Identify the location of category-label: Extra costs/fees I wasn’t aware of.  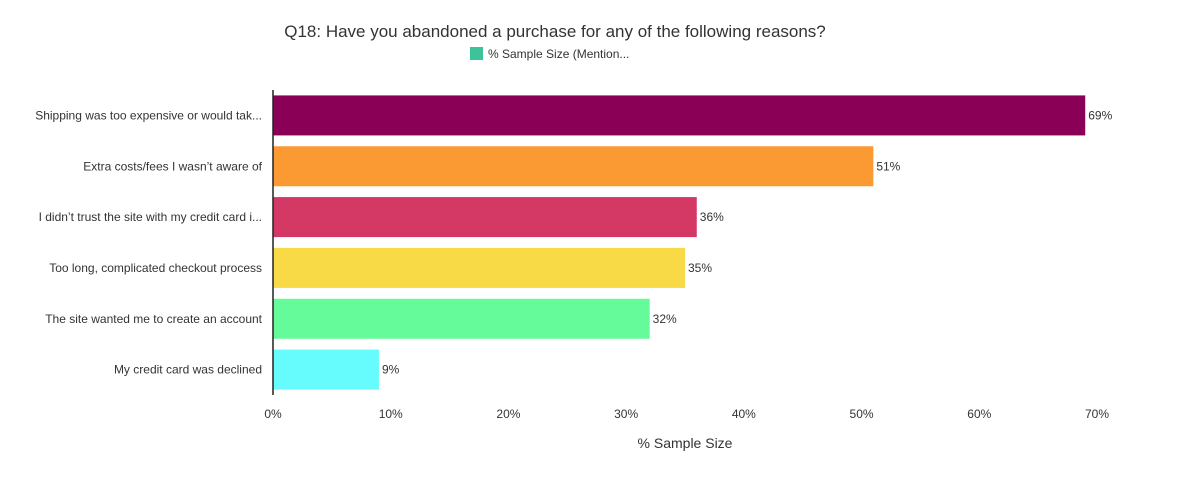
(172, 166).